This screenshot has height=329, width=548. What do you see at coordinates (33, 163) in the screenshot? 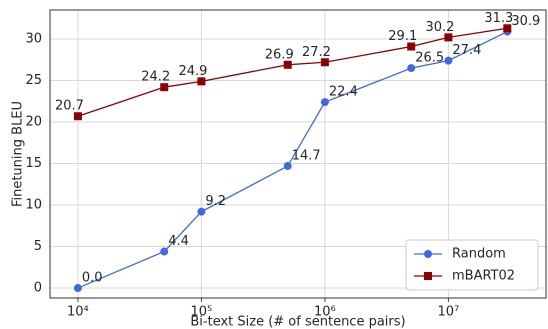
I see `y-tick-label: 15` at bounding box center [33, 163].